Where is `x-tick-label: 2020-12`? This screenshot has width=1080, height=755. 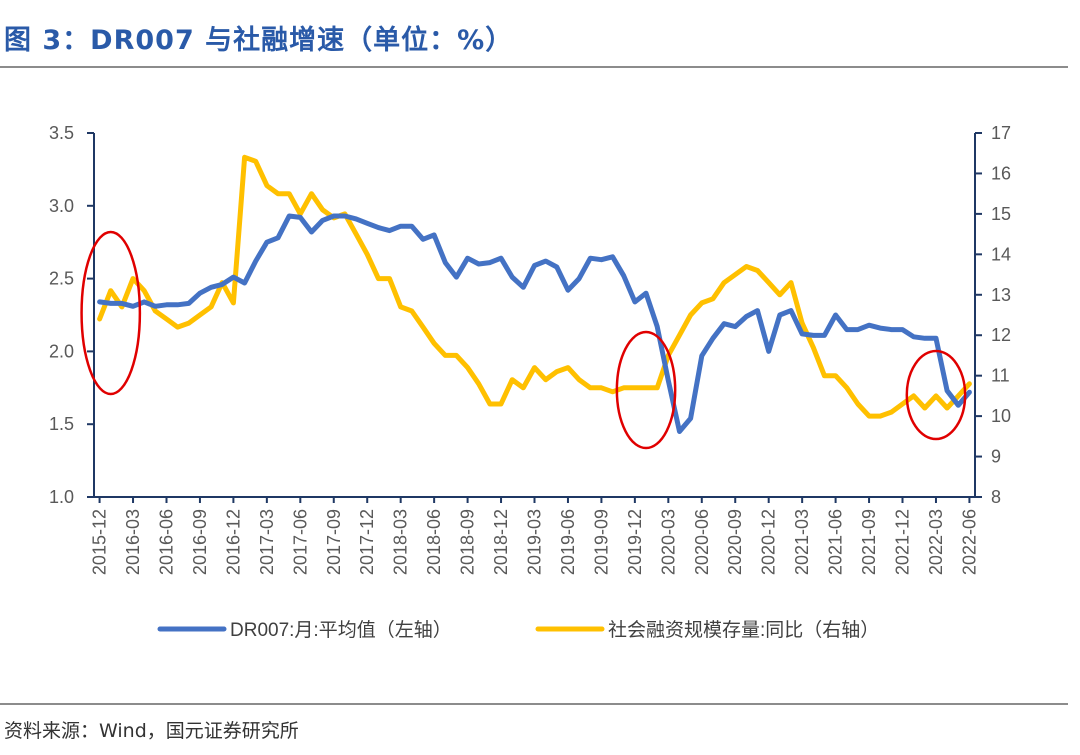
x-tick-label: 2020-12 is located at coordinates (769, 542).